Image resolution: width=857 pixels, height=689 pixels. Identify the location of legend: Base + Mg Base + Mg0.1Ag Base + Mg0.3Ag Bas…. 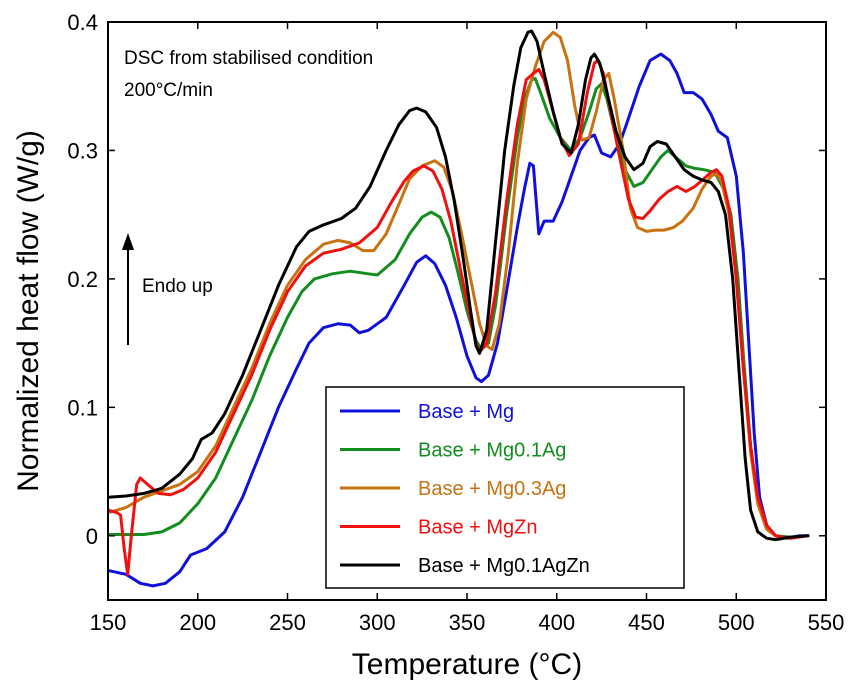
(505, 487).